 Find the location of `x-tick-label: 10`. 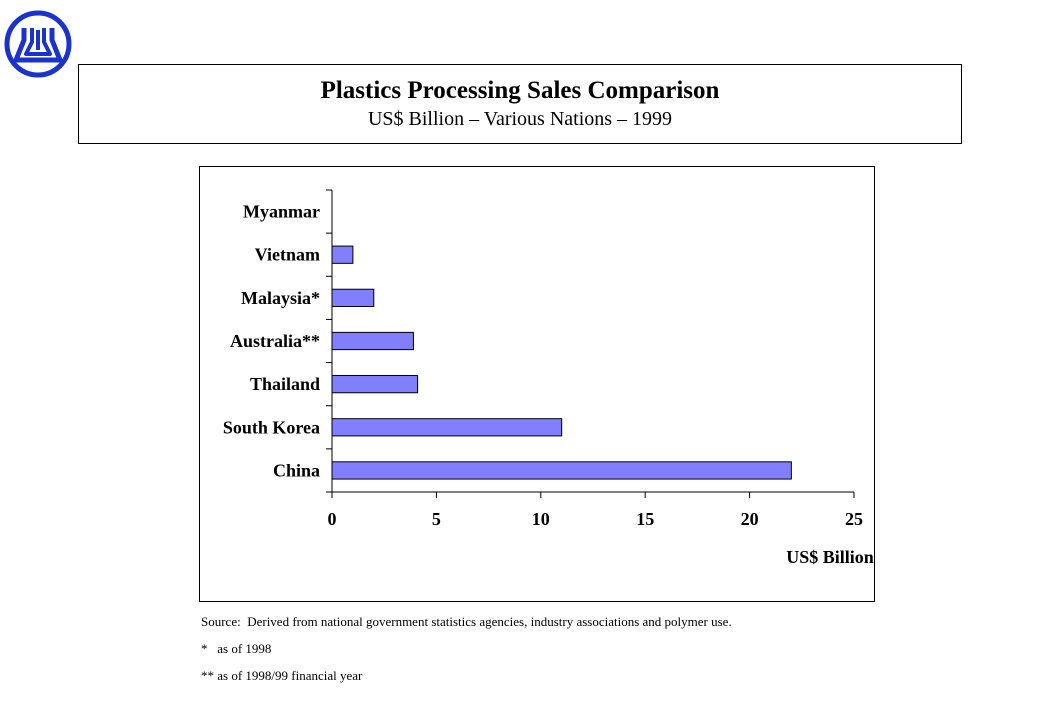

x-tick-label: 10 is located at coordinates (541, 519).